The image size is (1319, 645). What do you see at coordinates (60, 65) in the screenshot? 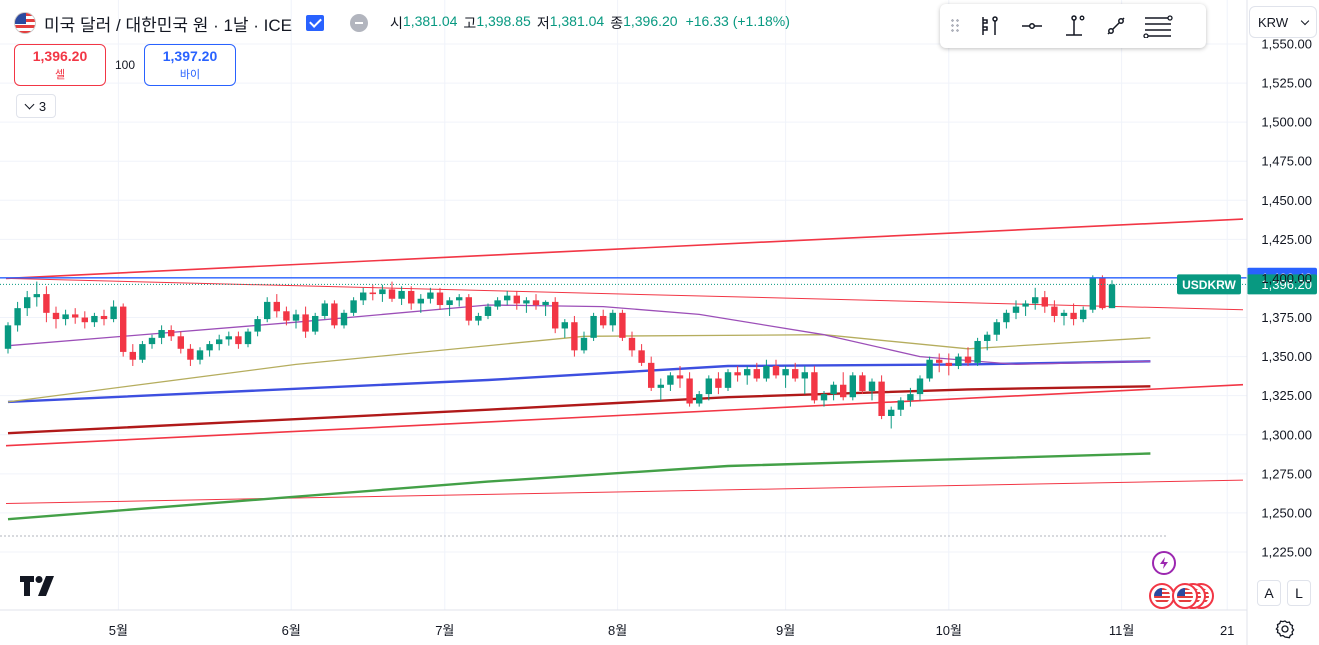
I see `sell-button: 1,396.20 셀` at bounding box center [60, 65].